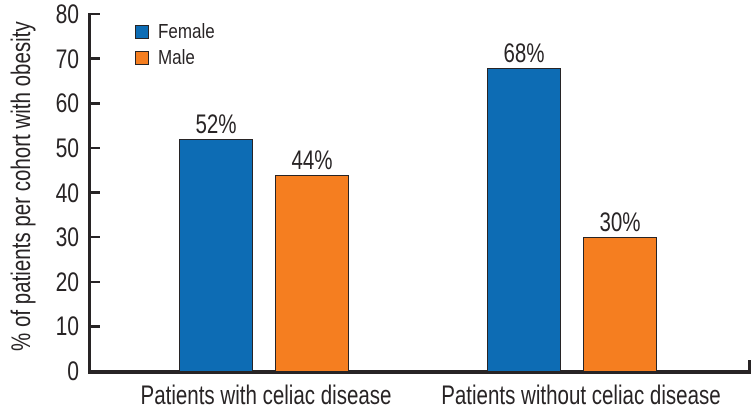  What do you see at coordinates (67, 326) in the screenshot?
I see `y-tick-label: 10` at bounding box center [67, 326].